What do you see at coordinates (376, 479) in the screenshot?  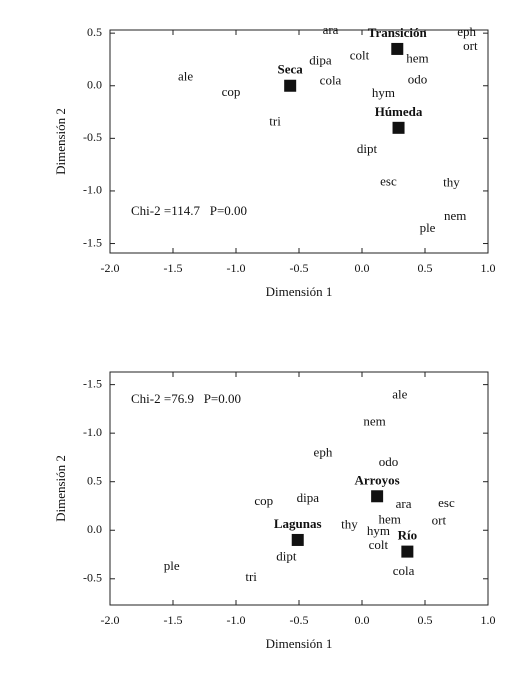 I see `site-label: Arroyos` at bounding box center [376, 479].